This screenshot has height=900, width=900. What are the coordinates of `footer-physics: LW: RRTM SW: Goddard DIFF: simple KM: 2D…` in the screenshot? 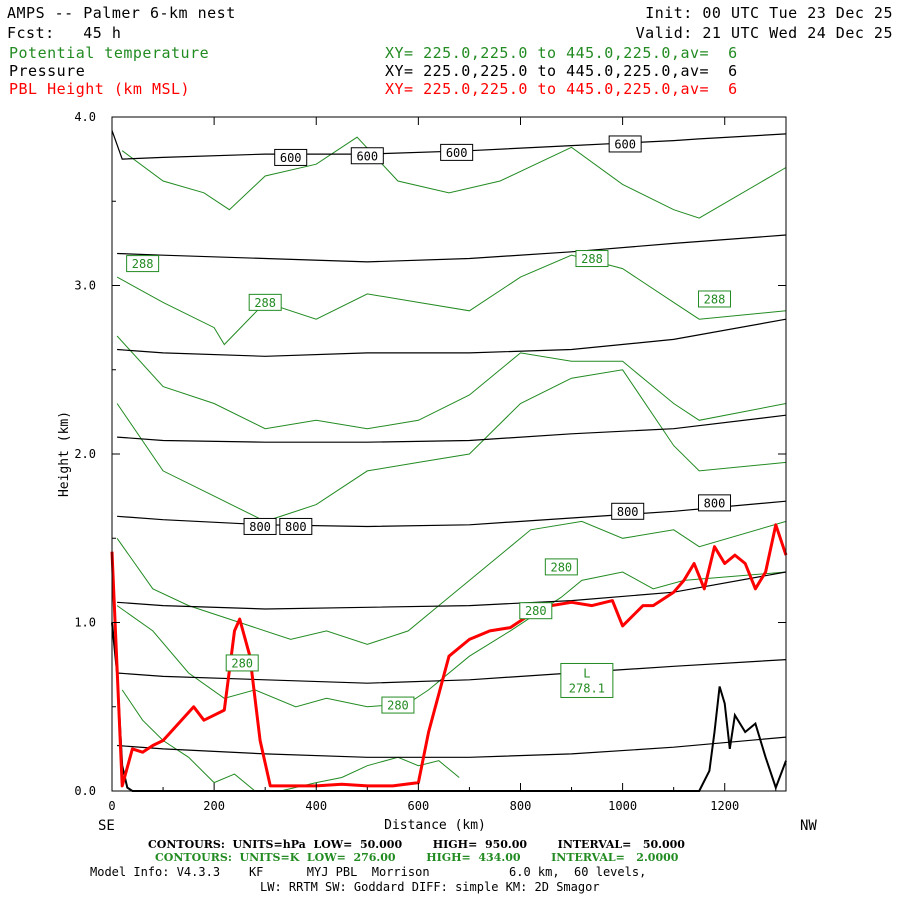 It's located at (430, 887).